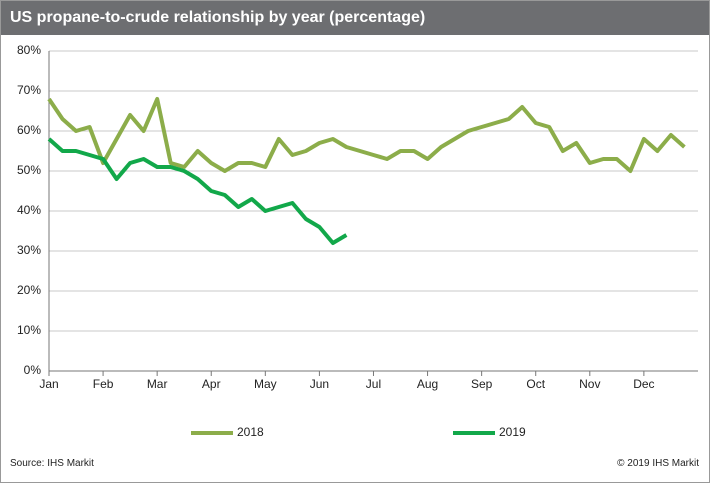 This screenshot has height=483, width=710. I want to click on y-tick-label: 40%, so click(29, 210).